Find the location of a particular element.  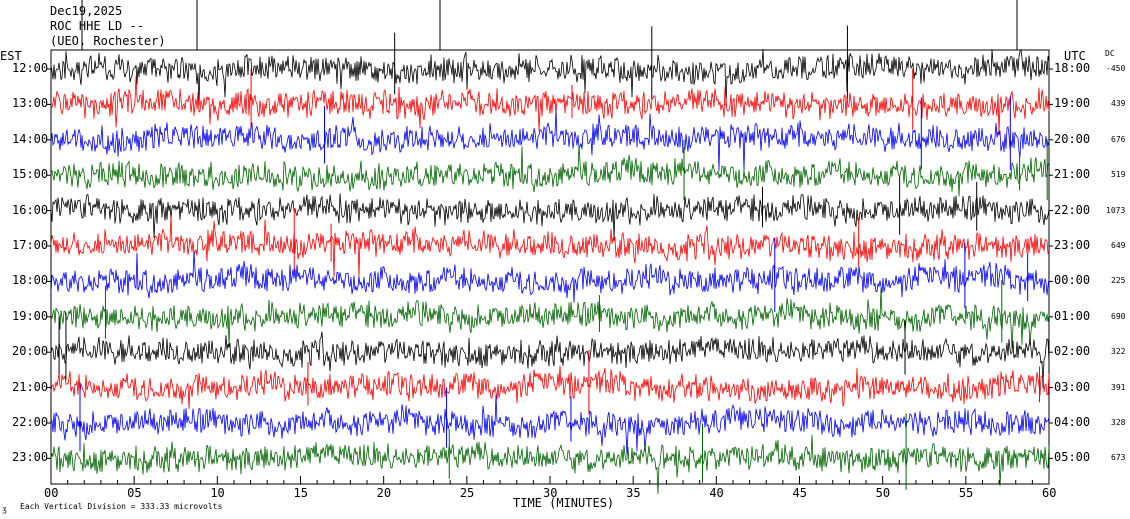

est-hour-label: 21:00 is located at coordinates (30, 386).